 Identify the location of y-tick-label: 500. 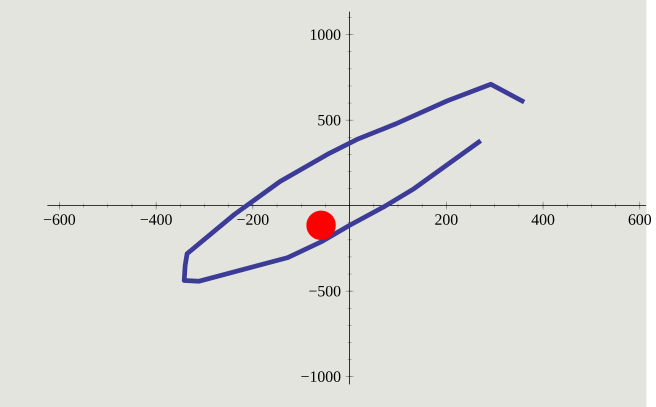
(329, 120).